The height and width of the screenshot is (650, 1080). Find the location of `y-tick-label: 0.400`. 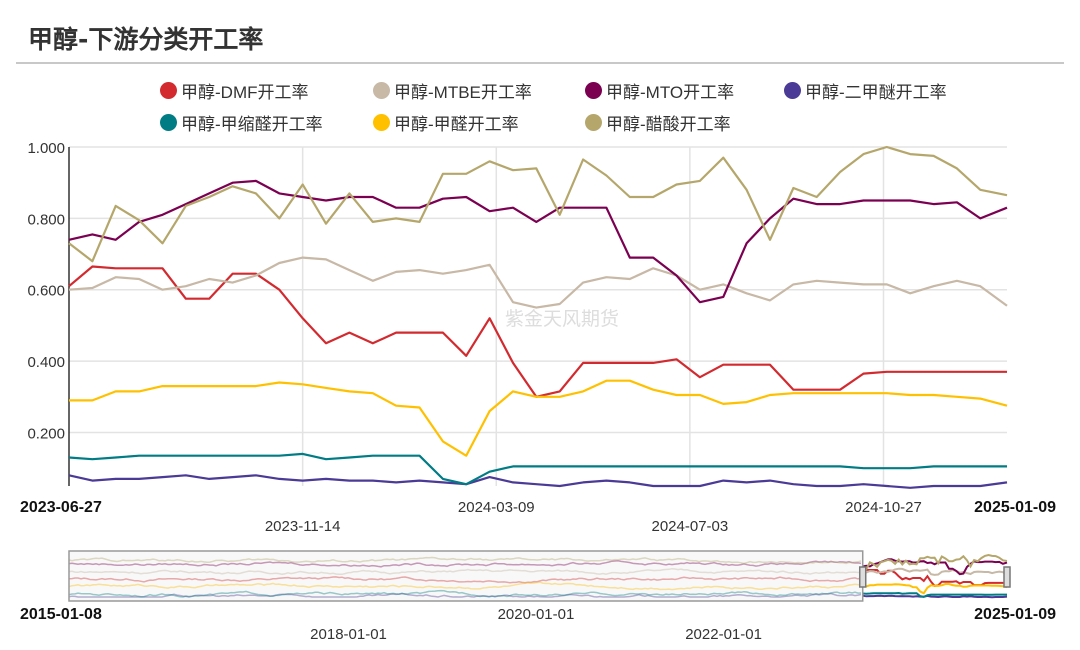

y-tick-label: 0.400 is located at coordinates (46, 362).